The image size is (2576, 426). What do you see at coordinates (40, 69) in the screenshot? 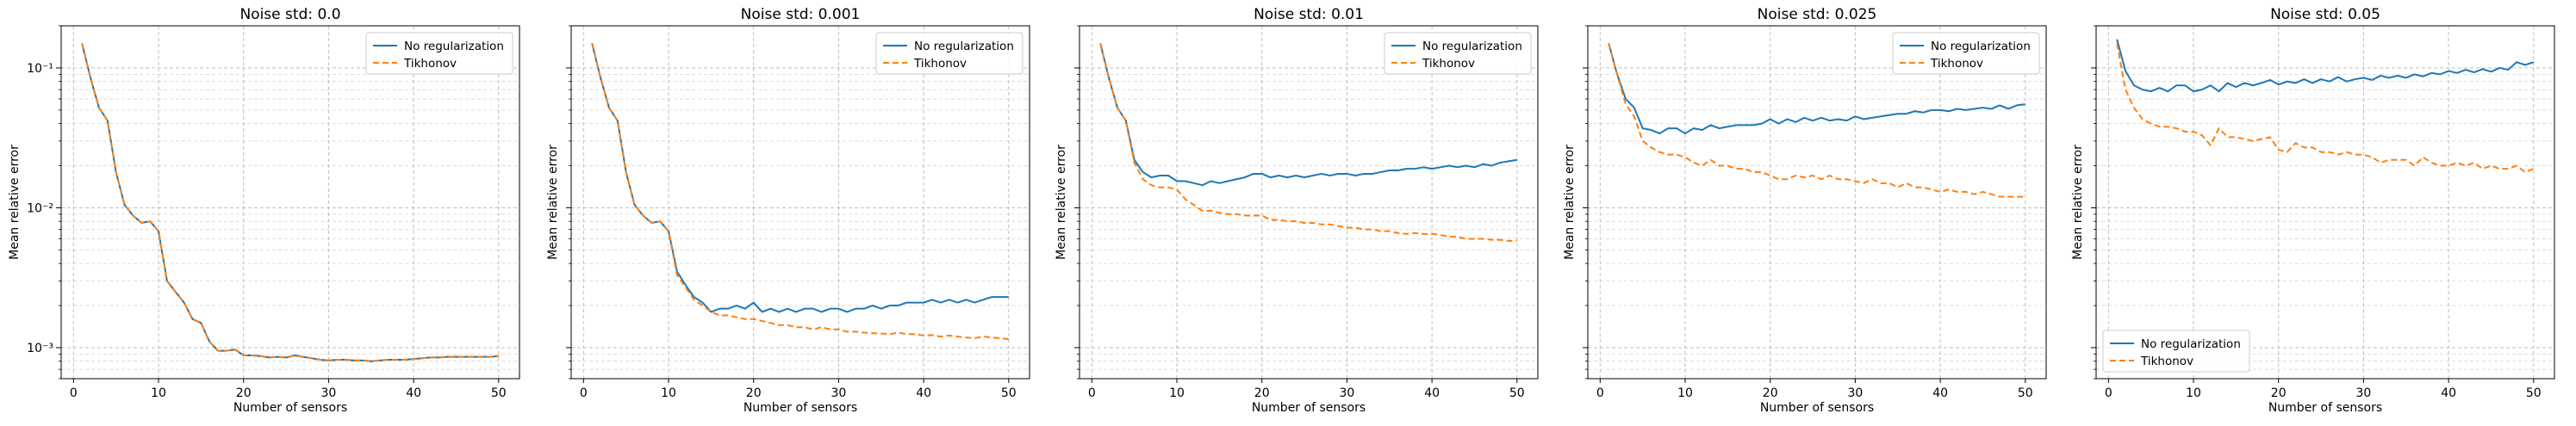
I see `y-tick-label: 10⁻¹` at bounding box center [40, 69].